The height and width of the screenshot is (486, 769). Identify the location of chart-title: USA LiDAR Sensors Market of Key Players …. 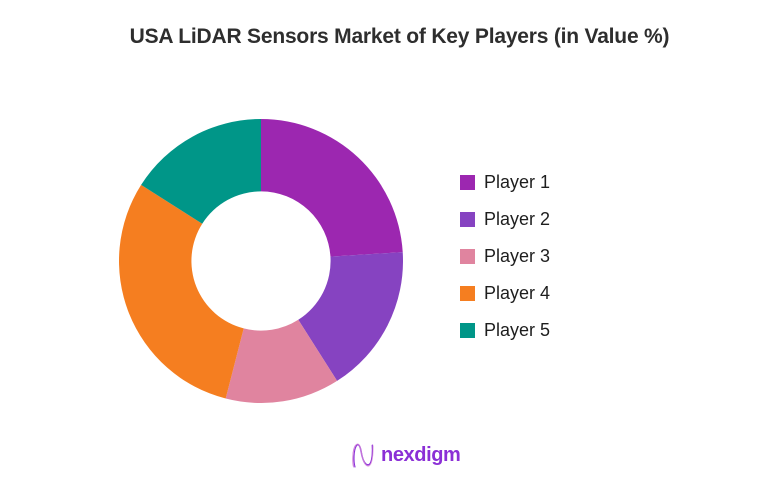
(399, 36).